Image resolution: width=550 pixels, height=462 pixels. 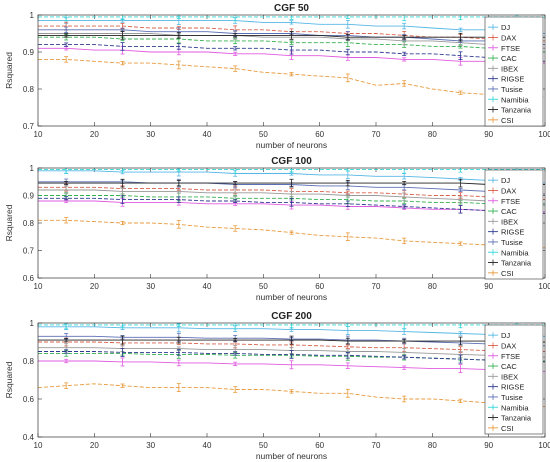 What do you see at coordinates (291, 161) in the screenshot?
I see `chart-title: CGF 100` at bounding box center [291, 161].